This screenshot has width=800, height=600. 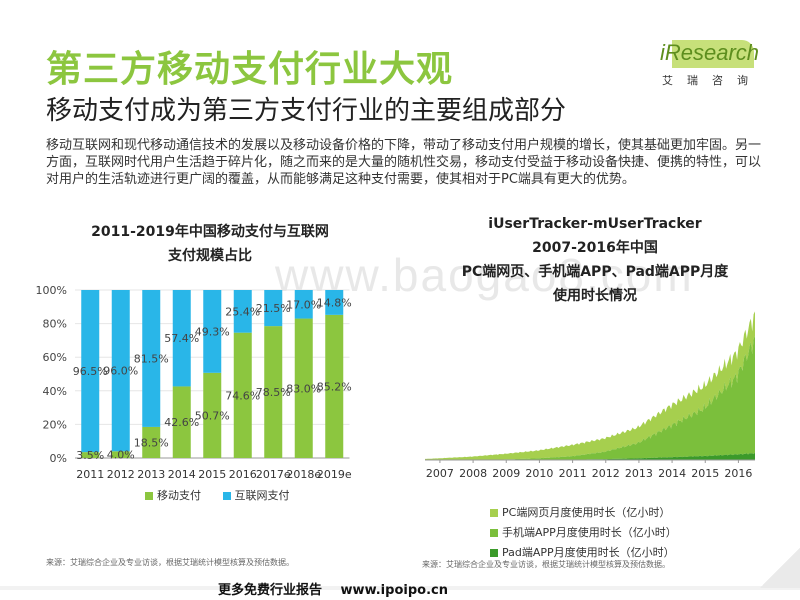 I want to click on data-label-mobile: 4.0%, so click(x=121, y=455).